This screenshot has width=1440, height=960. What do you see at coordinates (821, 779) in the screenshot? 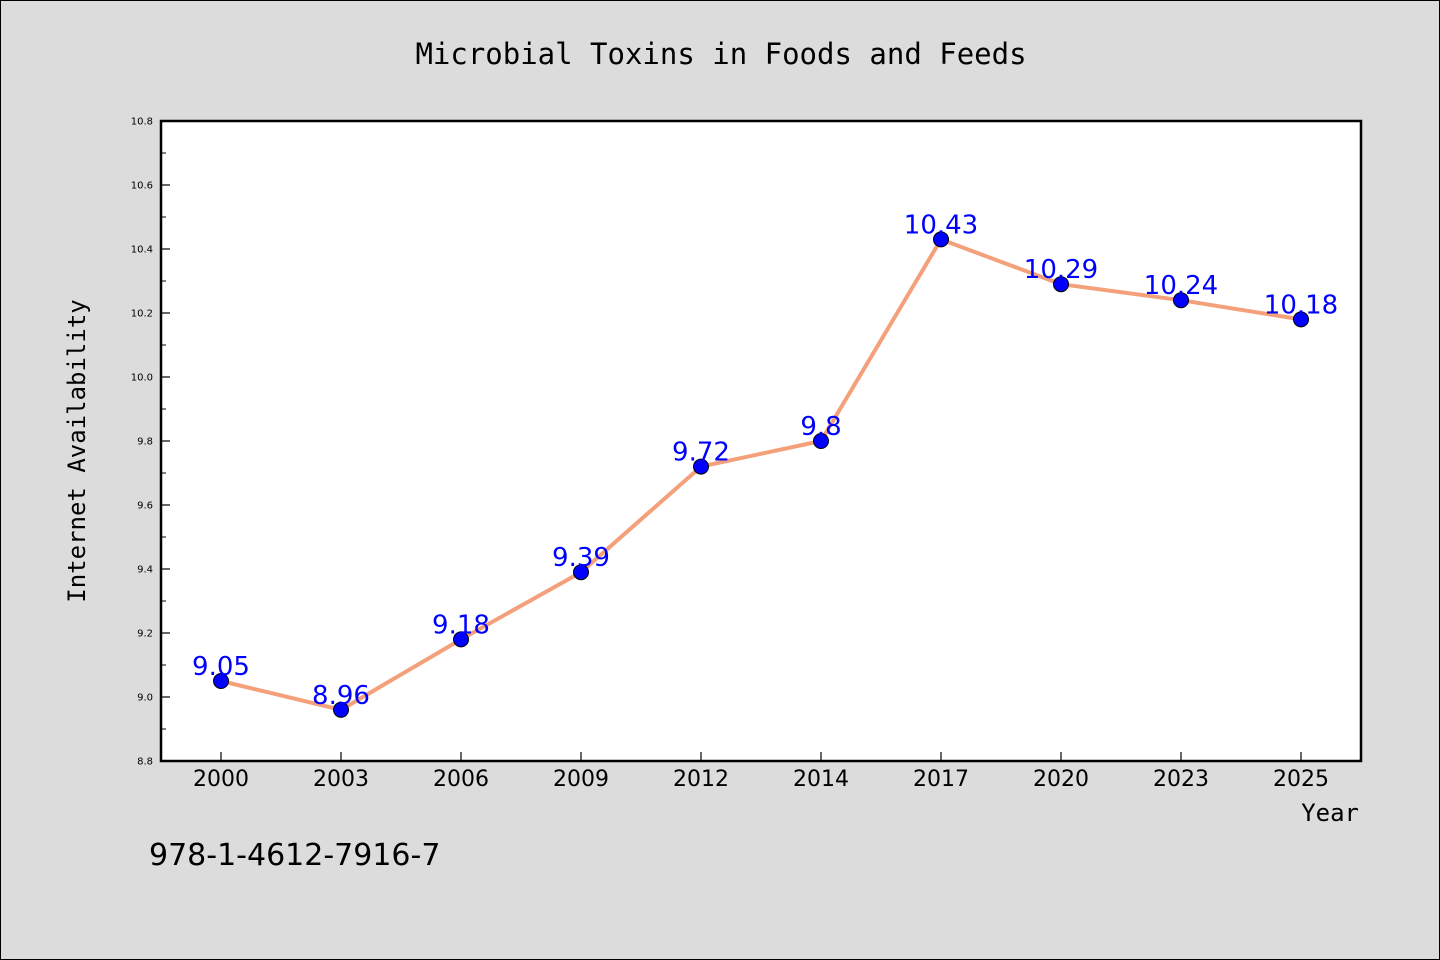
I see `x-tick-label: 2014` at bounding box center [821, 779].